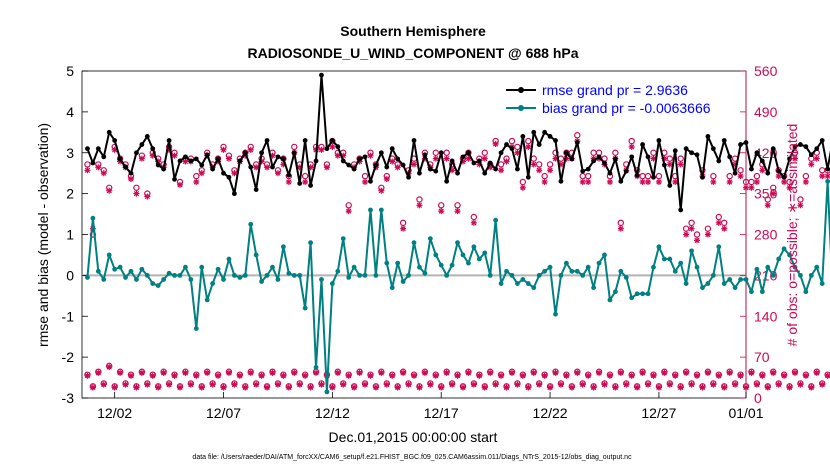  What do you see at coordinates (762, 357) in the screenshot?
I see `y2-tick-label: 70` at bounding box center [762, 357].